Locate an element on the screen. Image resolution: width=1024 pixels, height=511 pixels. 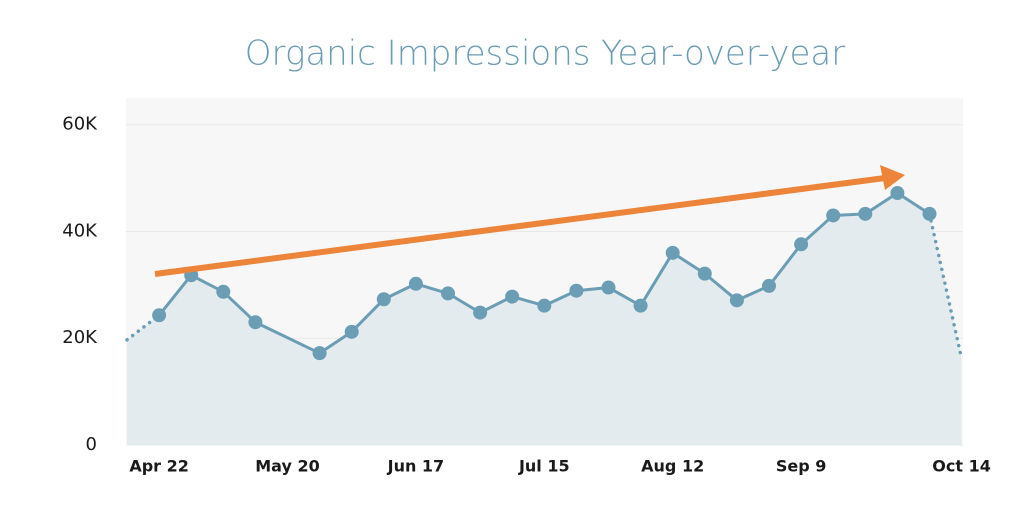
x-tick-label: Sep 9 is located at coordinates (801, 466).